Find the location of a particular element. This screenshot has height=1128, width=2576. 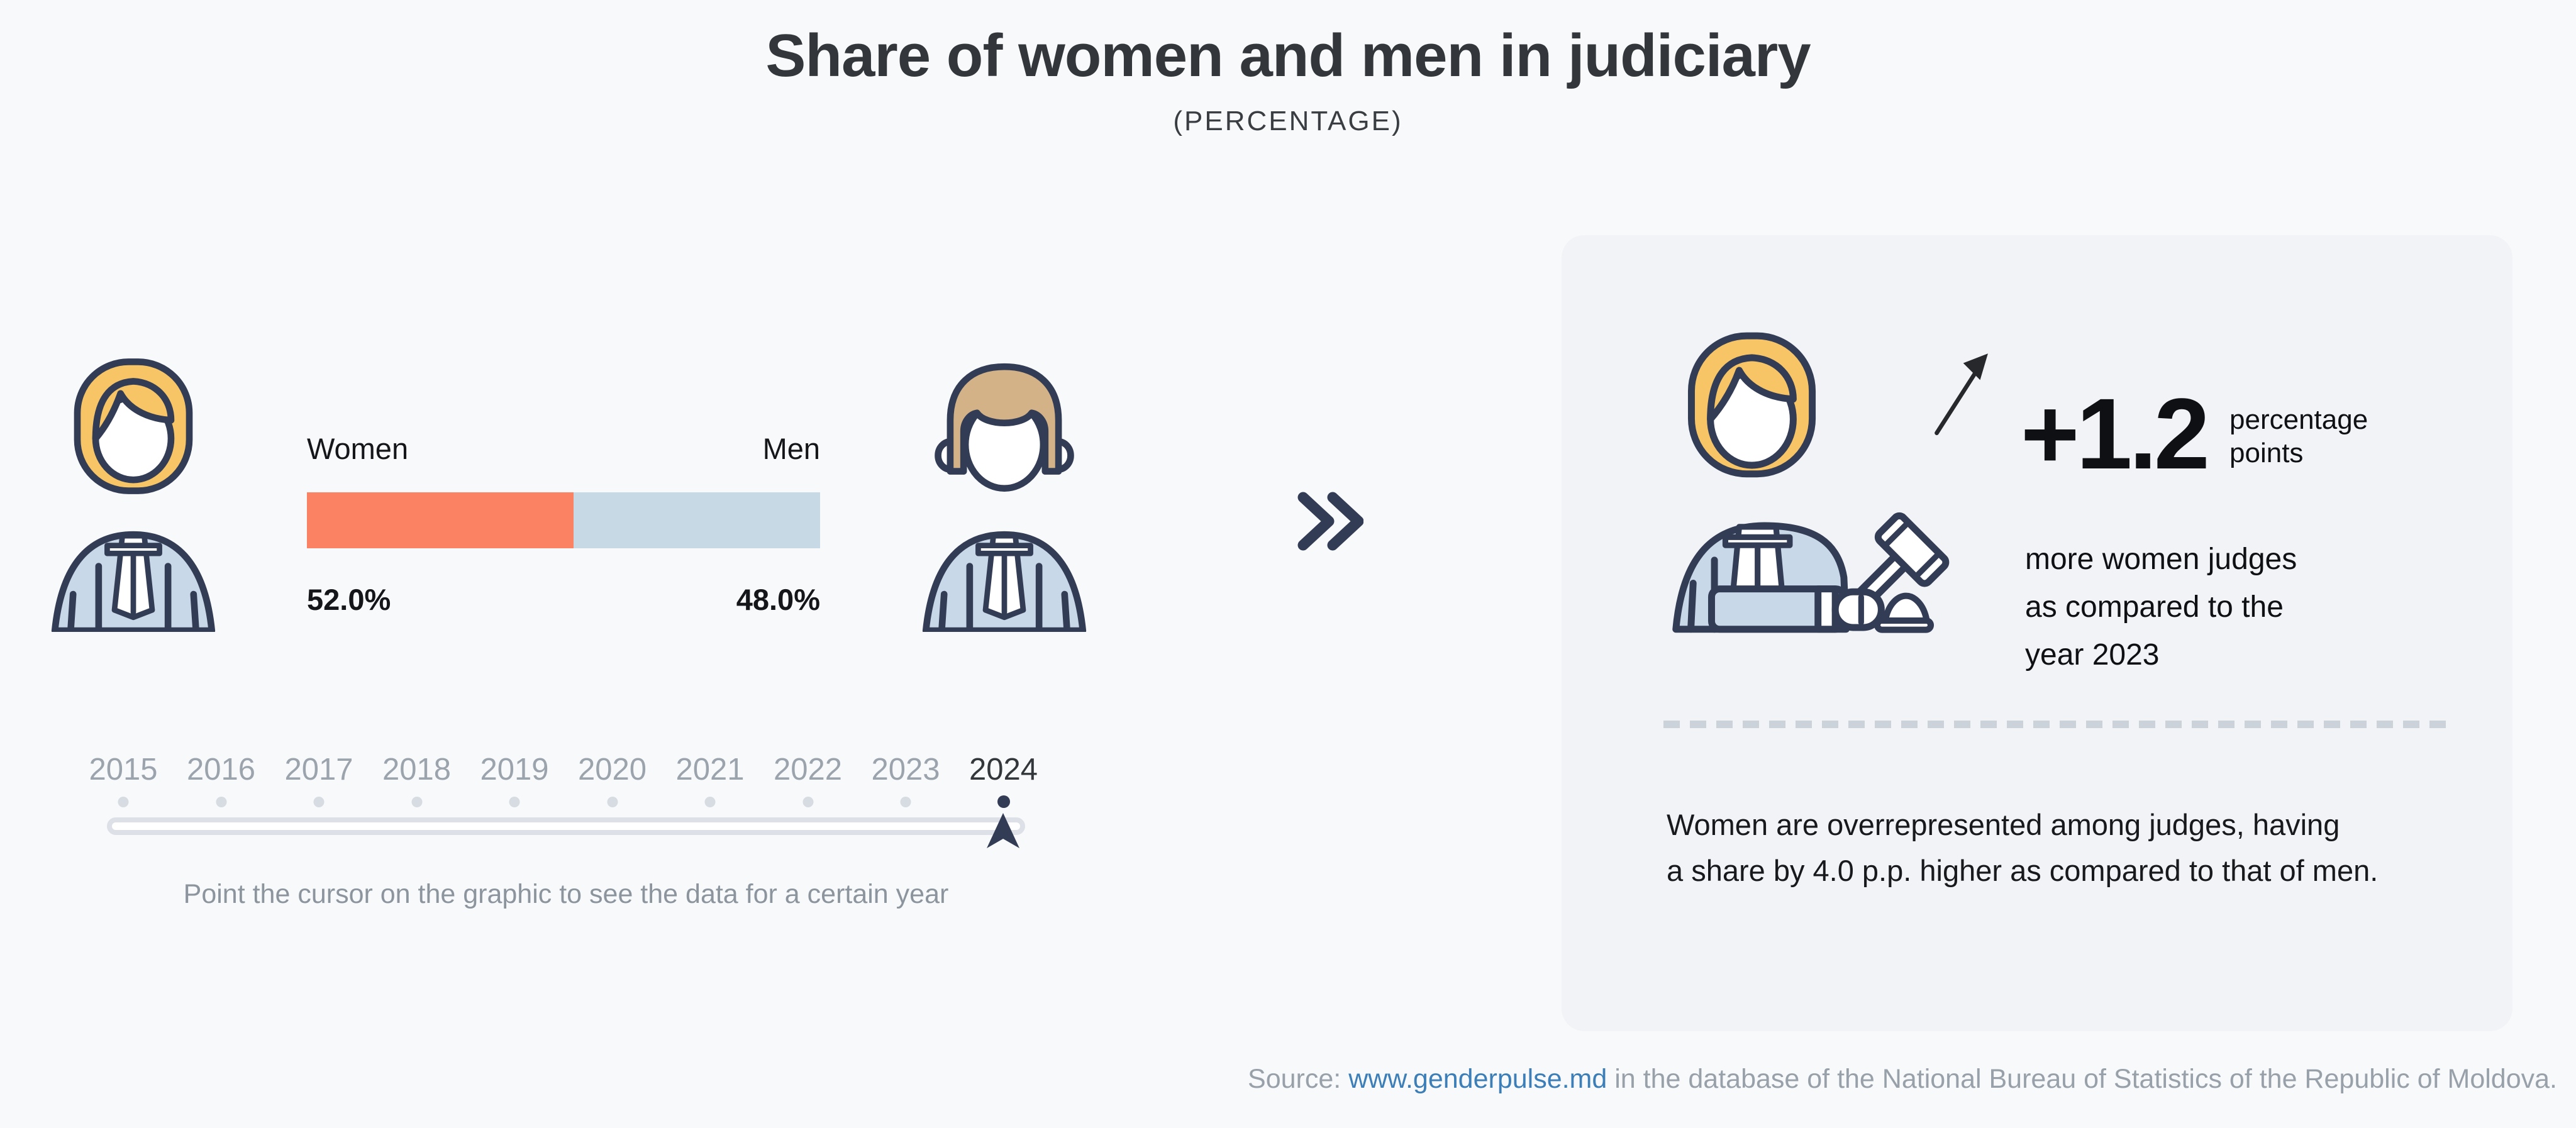

timeline-dot-2021 is located at coordinates (710, 802).